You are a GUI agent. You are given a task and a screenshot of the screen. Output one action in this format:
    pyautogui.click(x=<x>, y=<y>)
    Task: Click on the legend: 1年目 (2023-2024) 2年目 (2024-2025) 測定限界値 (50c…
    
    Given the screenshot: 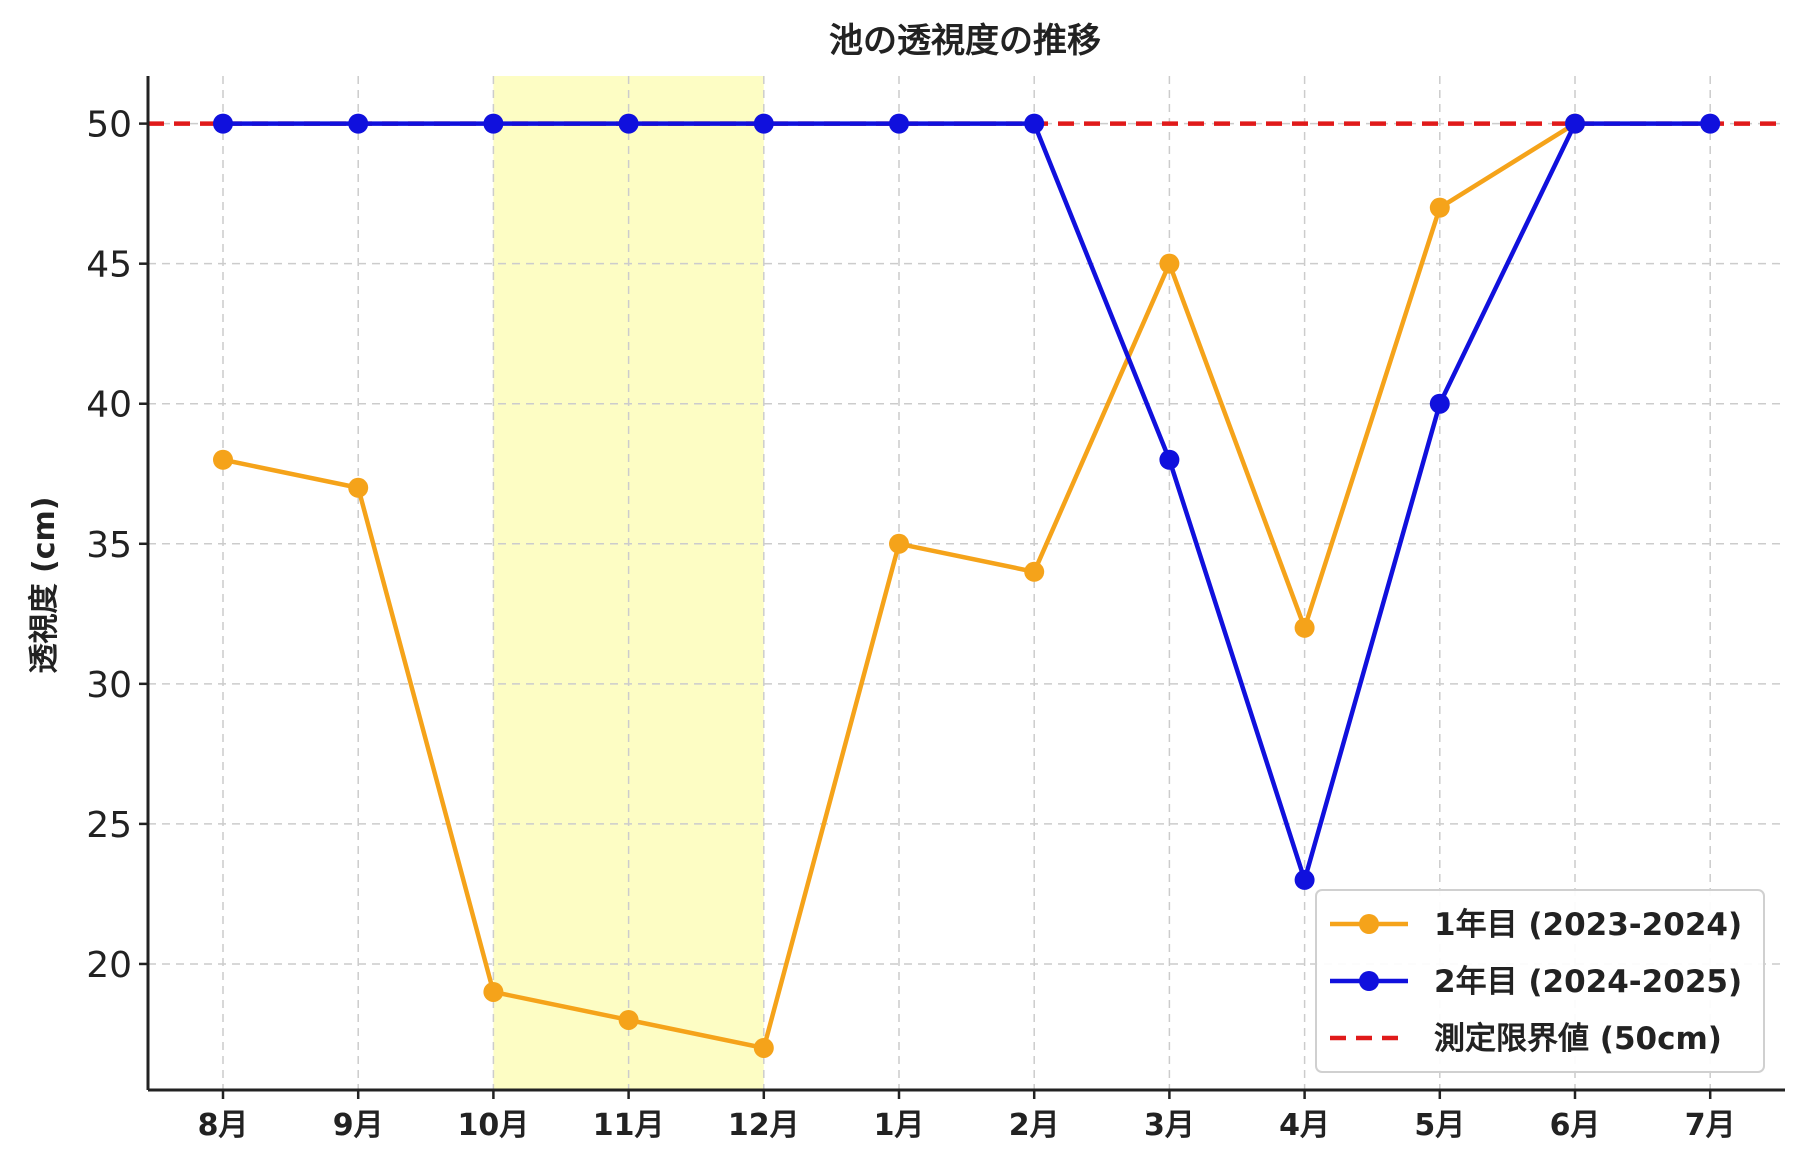 What is the action you would take?
    pyautogui.click(x=1540, y=981)
    